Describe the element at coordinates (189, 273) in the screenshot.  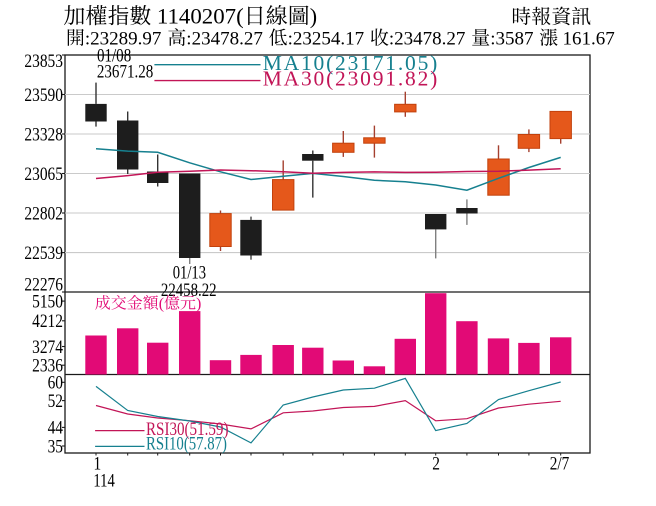
I see `svg-text: 01/13` at that location.